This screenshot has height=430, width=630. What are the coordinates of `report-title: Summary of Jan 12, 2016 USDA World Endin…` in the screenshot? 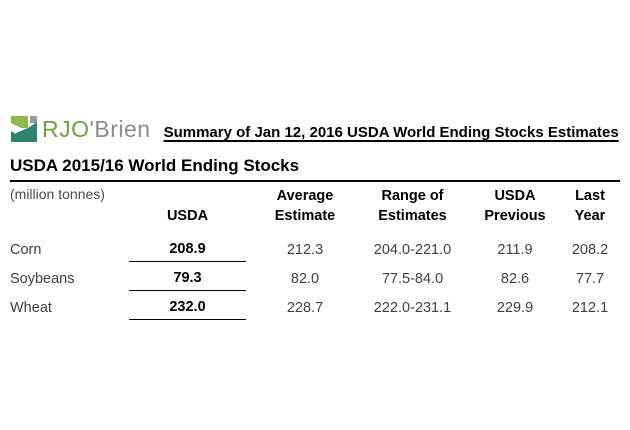 It's located at (391, 132).